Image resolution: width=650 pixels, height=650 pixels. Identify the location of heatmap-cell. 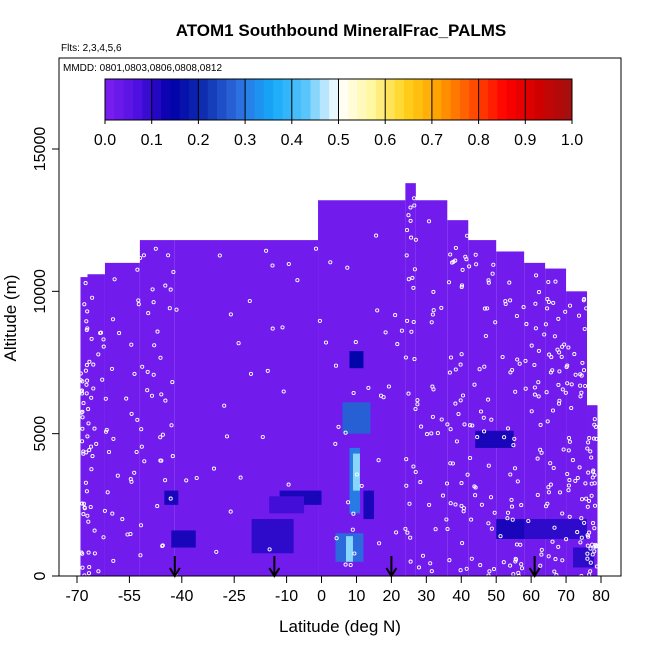
(356, 418).